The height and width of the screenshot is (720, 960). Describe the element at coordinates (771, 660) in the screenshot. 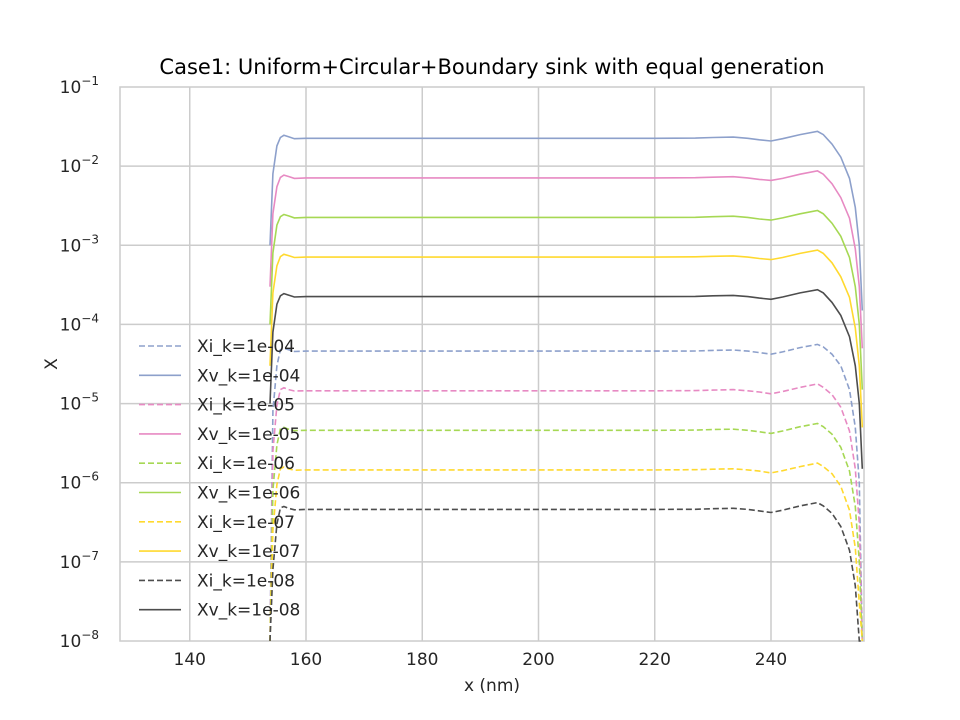

I see `x-tick-label: 240` at that location.